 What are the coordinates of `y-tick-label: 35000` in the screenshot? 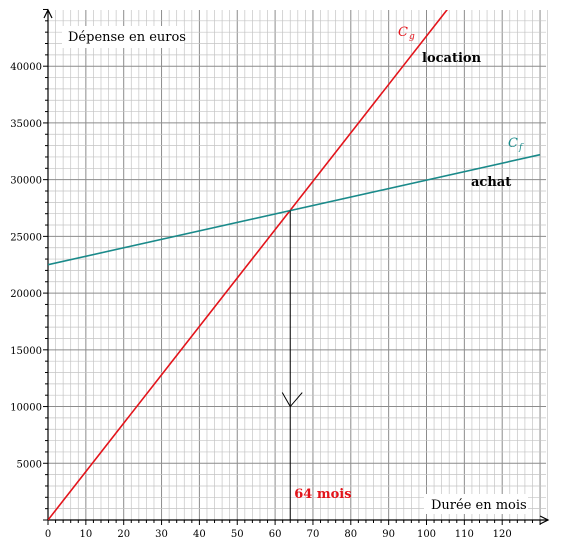 It's located at (26, 124).